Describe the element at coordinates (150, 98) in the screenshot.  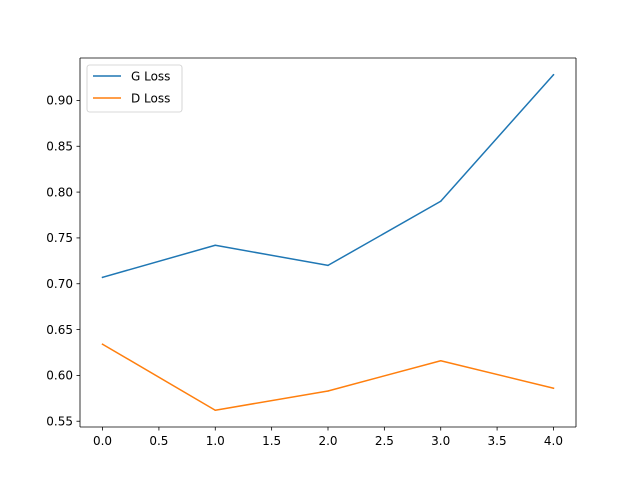
I see `legend-label-d-loss: D Loss` at that location.